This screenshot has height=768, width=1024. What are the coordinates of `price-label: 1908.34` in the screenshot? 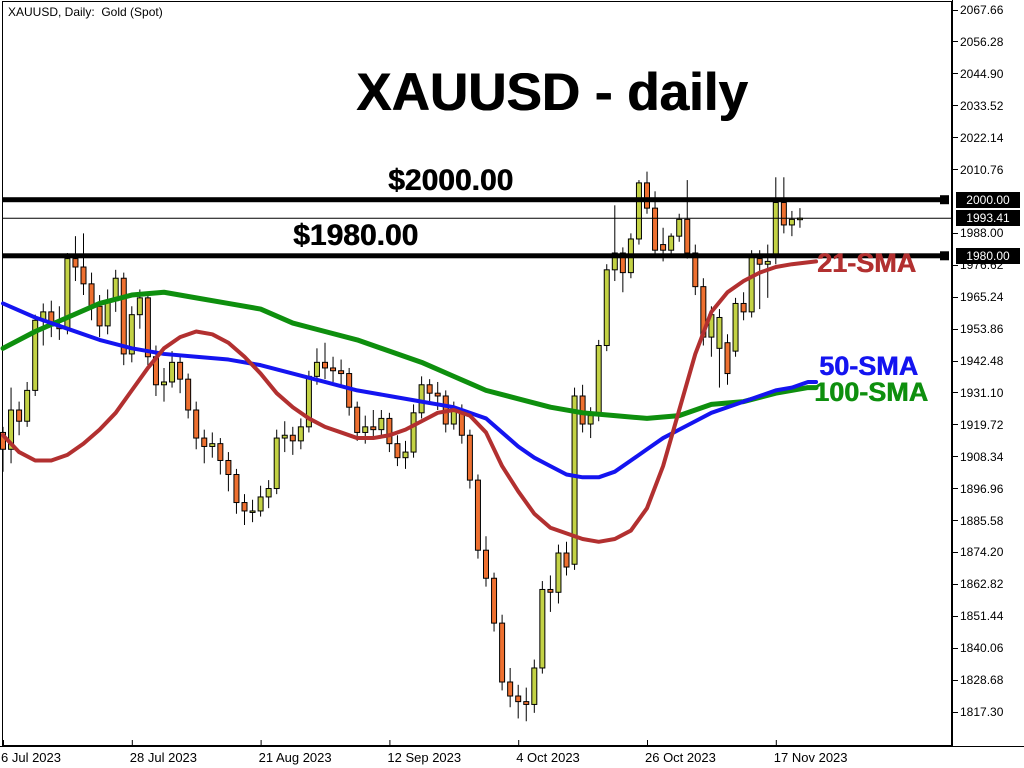 It's located at (982, 456).